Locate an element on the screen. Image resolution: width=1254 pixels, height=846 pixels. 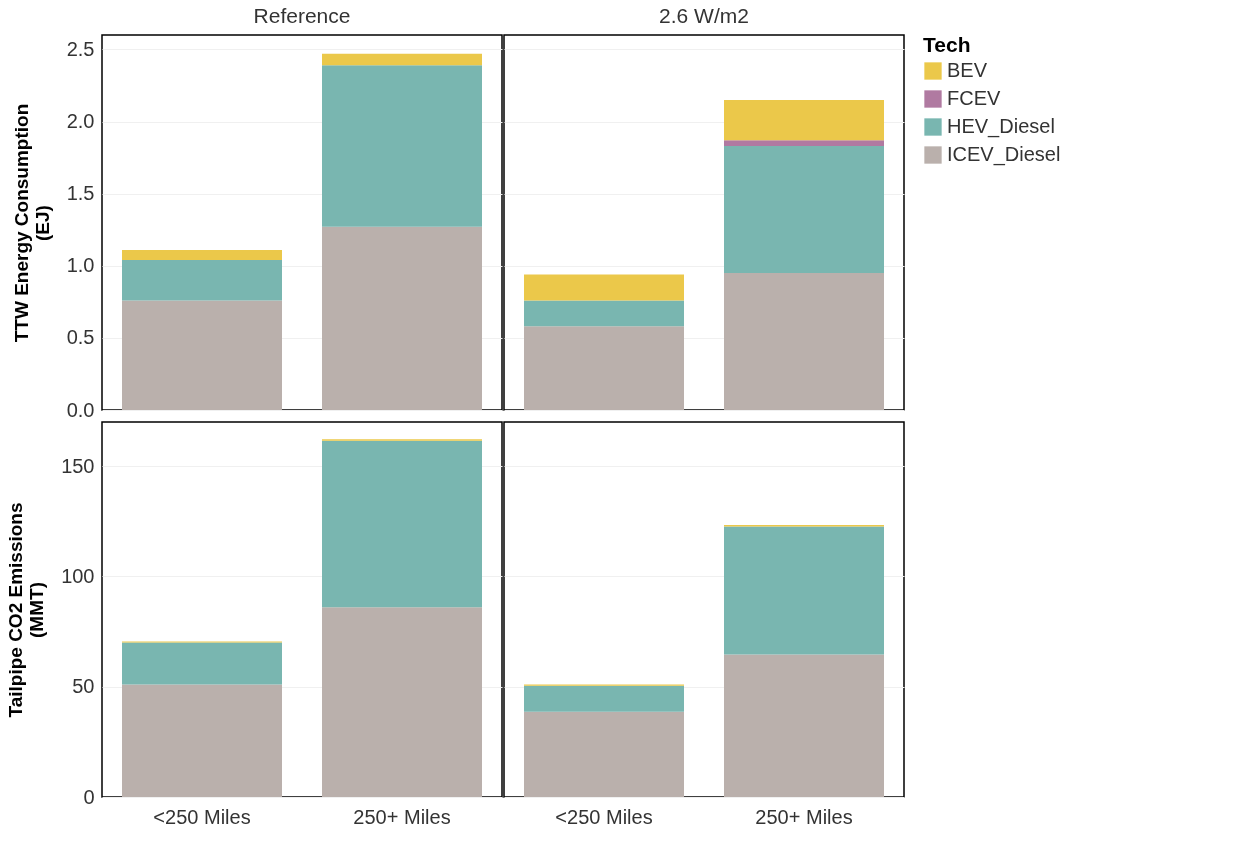
y-tick-label: 100 is located at coordinates (78, 575).